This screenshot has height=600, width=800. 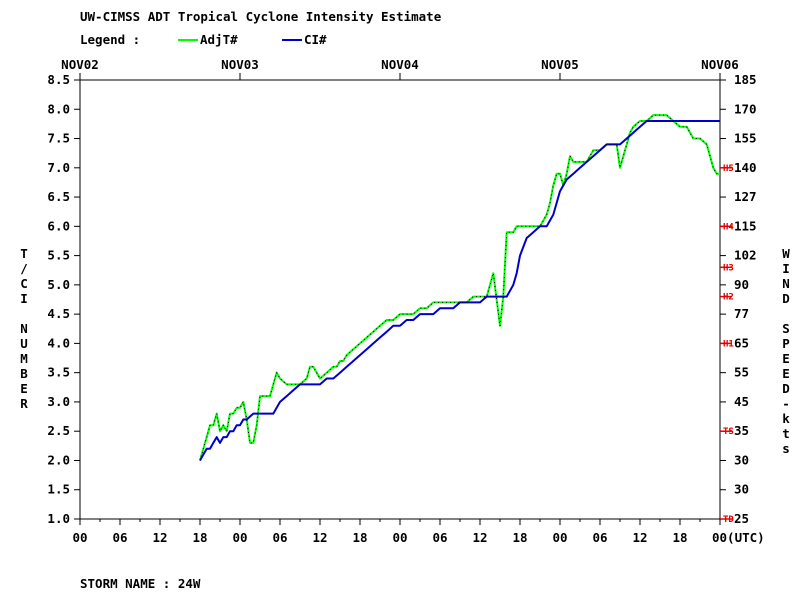 What do you see at coordinates (728, 227) in the screenshot?
I see `category-label: H4` at bounding box center [728, 227].